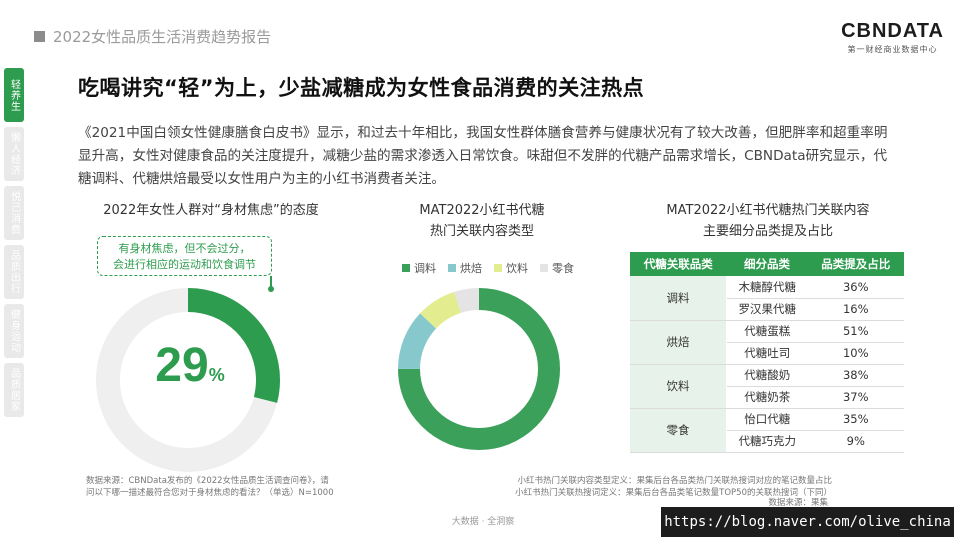  What do you see at coordinates (483, 522) in the screenshot?
I see `footer: 大数据 · 全洞察` at bounding box center [483, 522].